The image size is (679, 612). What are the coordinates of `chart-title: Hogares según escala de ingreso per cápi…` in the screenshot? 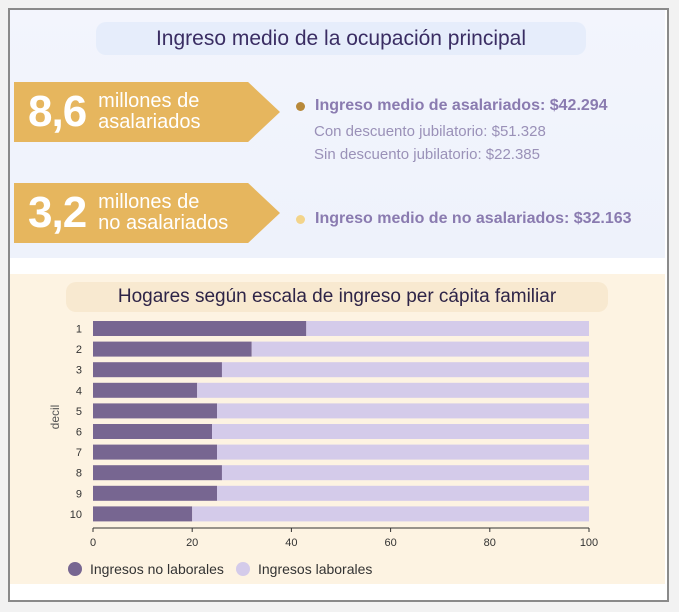 It's located at (337, 297).